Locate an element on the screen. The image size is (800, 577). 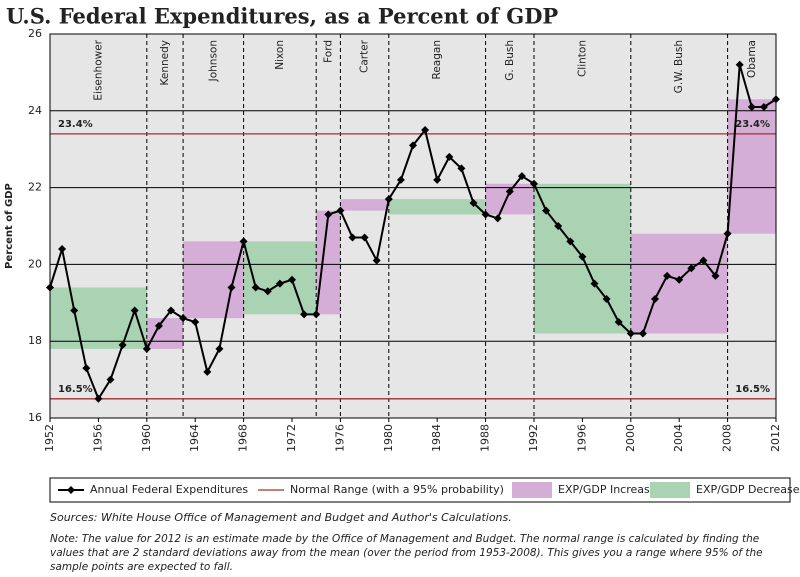
president-label: Reagan is located at coordinates (437, 59).